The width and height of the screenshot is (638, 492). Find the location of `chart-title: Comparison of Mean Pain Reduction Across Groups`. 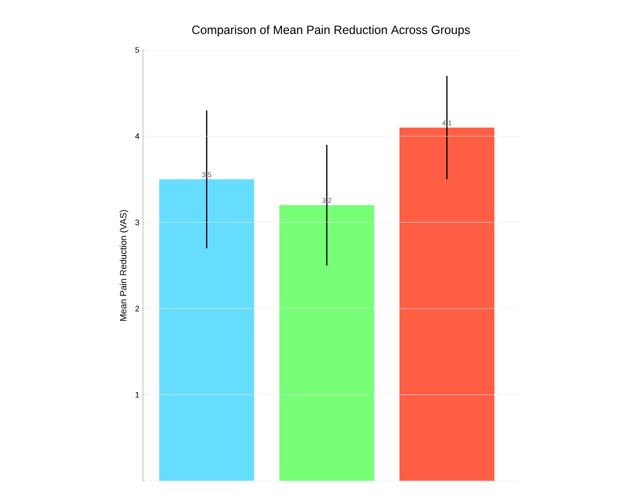

chart-title: Comparison of Mean Pain Reduction Across Groups is located at coordinates (331, 30).